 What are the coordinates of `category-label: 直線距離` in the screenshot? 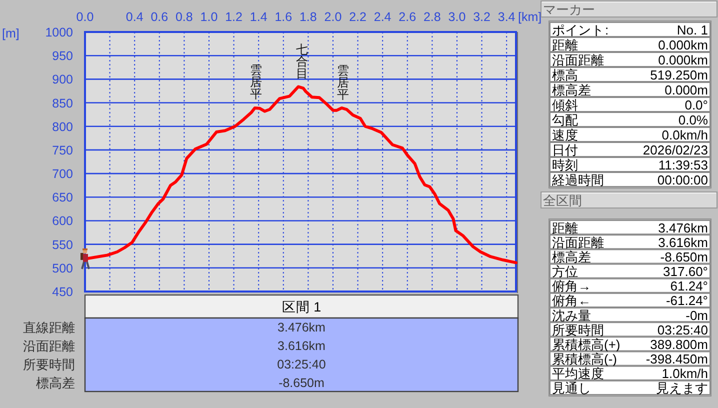 It's located at (49, 328).